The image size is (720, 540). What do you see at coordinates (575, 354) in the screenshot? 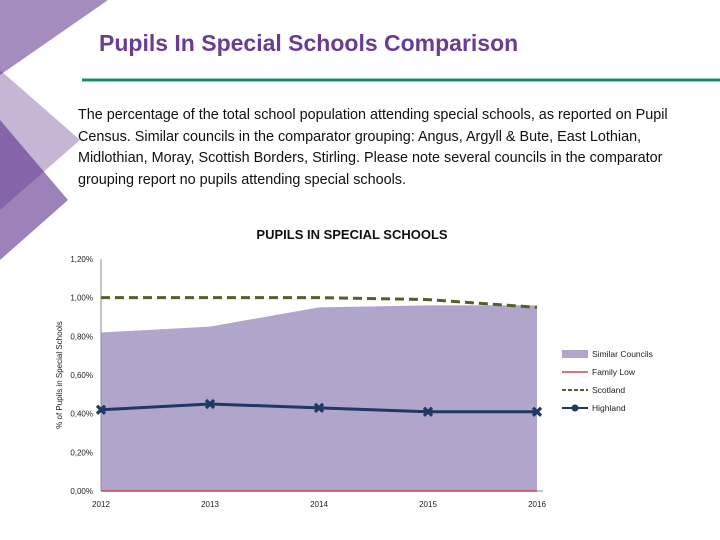
I see `legend-swatch-similar-councils` at bounding box center [575, 354].